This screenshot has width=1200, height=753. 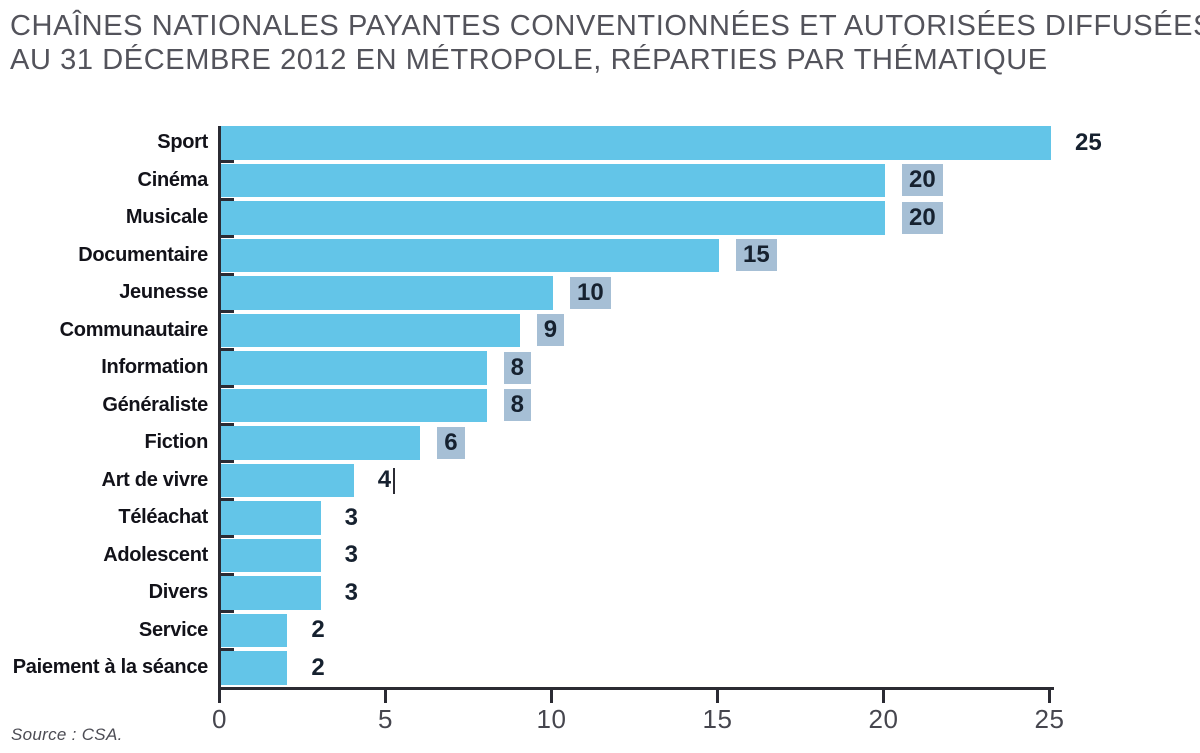 I want to click on x-axis-tick-label: 20, so click(x=883, y=719).